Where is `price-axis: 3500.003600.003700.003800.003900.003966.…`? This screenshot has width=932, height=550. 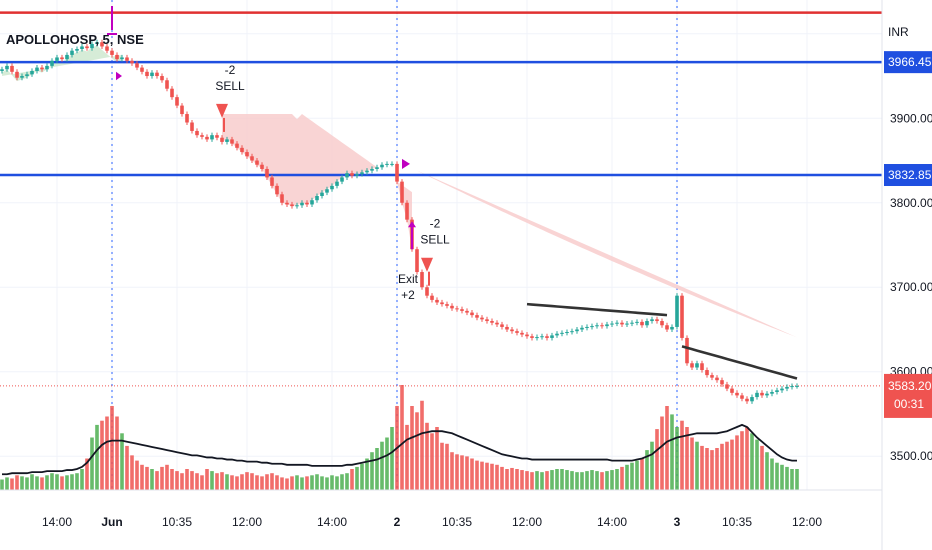 price-axis: 3500.003600.003700.003800.003900.003966.… is located at coordinates (906, 275).